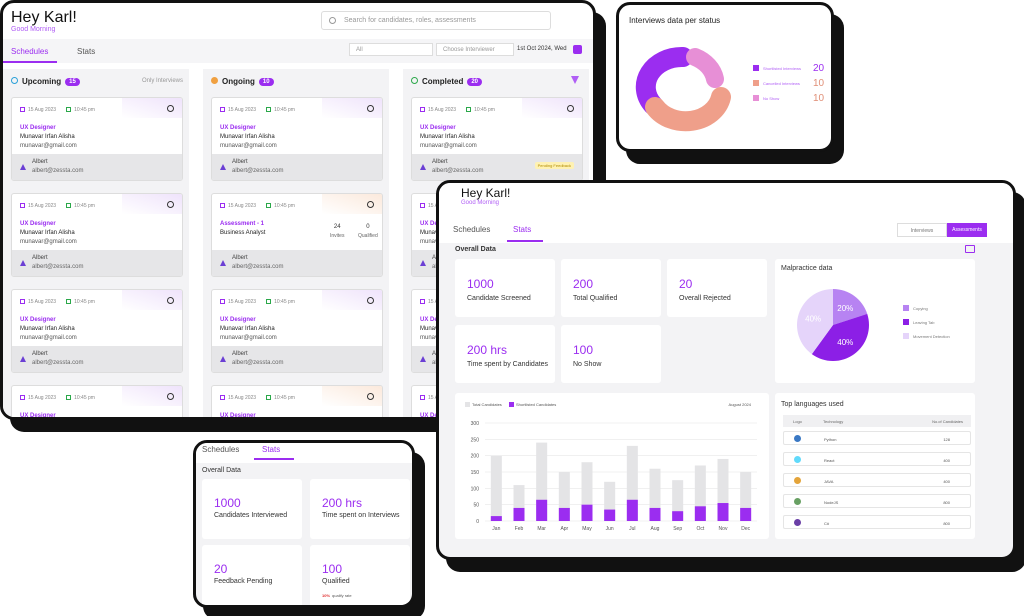 This screenshot has width=1024, height=616. What do you see at coordinates (915, 308) in the screenshot?
I see `malpractice-legend-item: Copying` at bounding box center [915, 308].